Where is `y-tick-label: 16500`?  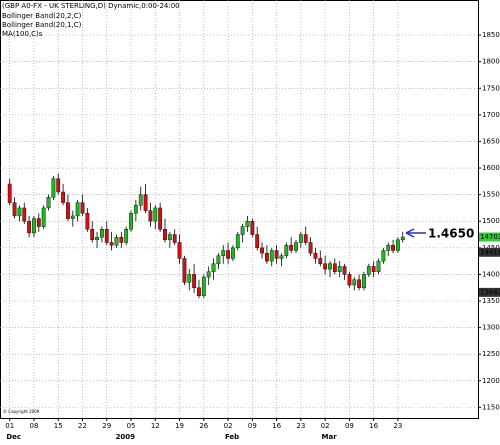 y-tick-label: 16500 is located at coordinates (491, 141).